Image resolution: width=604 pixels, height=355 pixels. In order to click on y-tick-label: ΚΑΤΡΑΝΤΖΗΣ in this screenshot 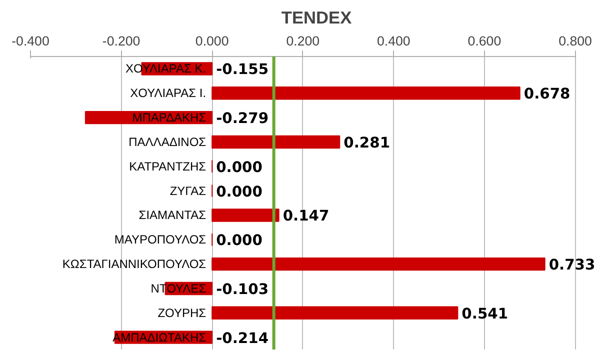, I will do `click(167, 166)`.